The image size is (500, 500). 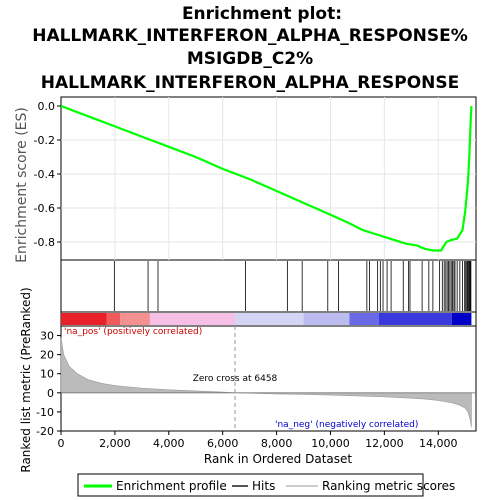 What do you see at coordinates (50, 393) in the screenshot?
I see `metric-tick-label: 0` at bounding box center [50, 393].